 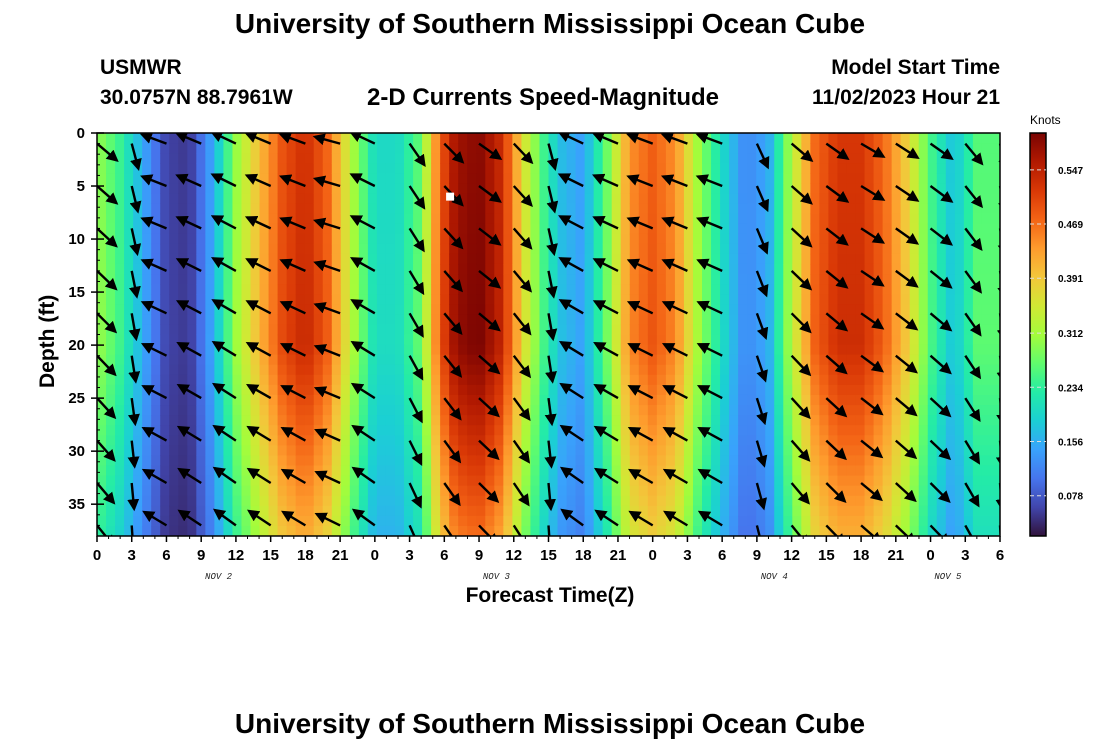 What do you see at coordinates (965, 555) in the screenshot?
I see `x-tick-label: 3` at bounding box center [965, 555].